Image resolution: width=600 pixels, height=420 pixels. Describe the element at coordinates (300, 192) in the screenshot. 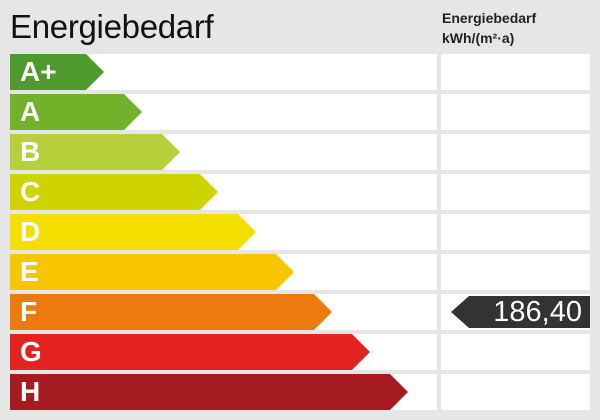

I see `energy-class-row: C` at that location.